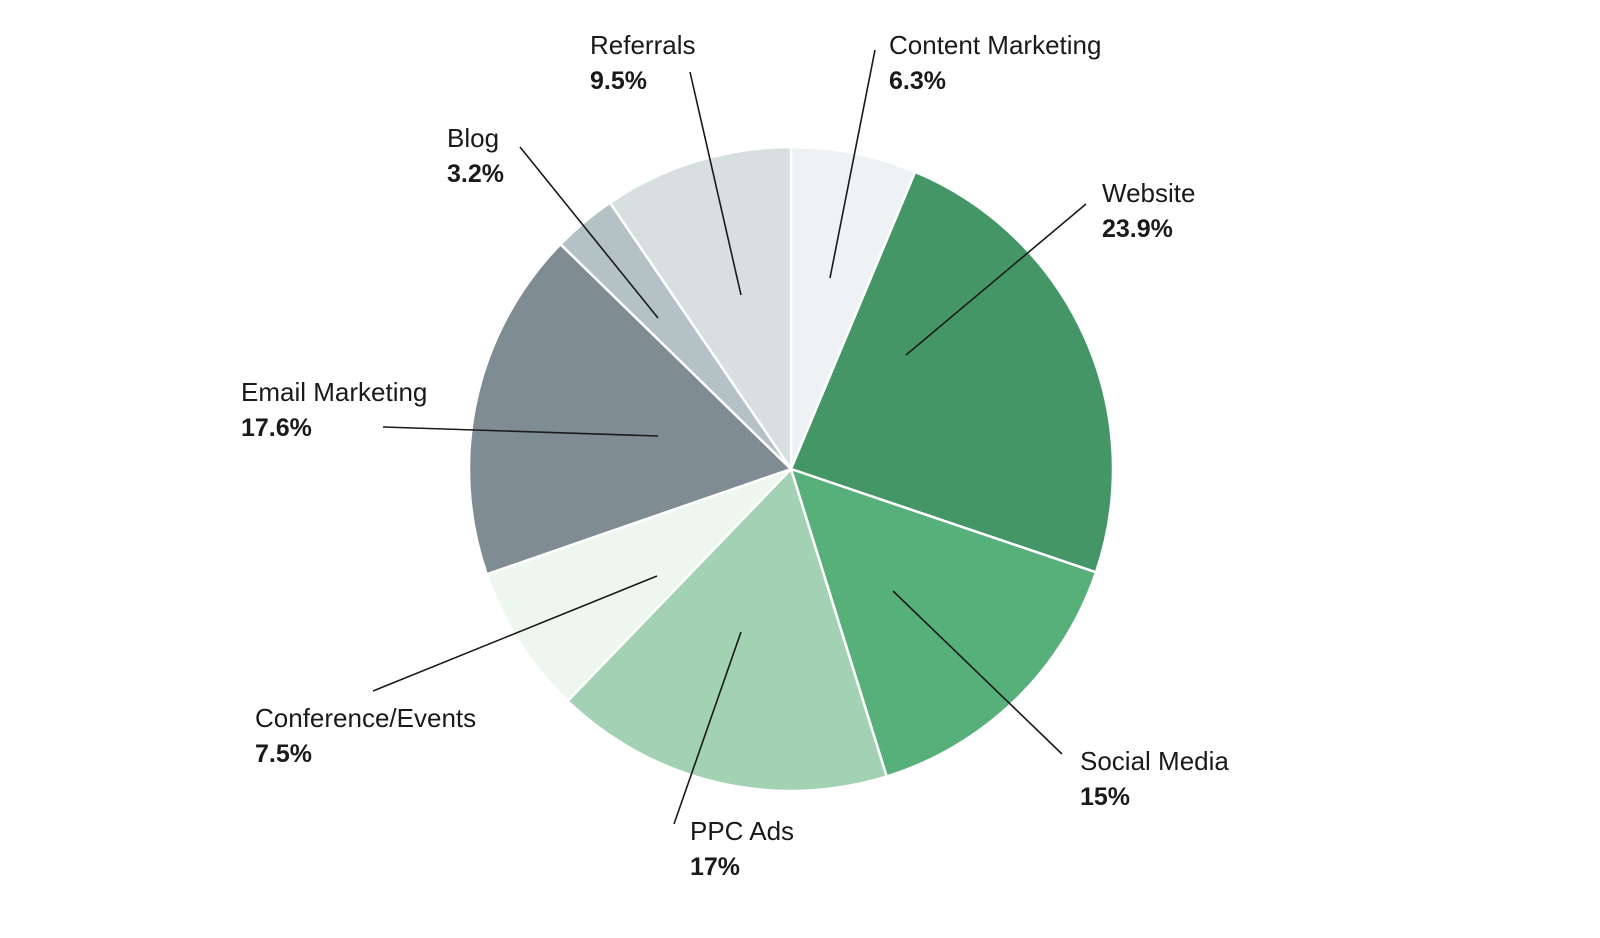  Describe the element at coordinates (1137, 229) in the screenshot. I see `slice-value-website: 23.9%` at that location.